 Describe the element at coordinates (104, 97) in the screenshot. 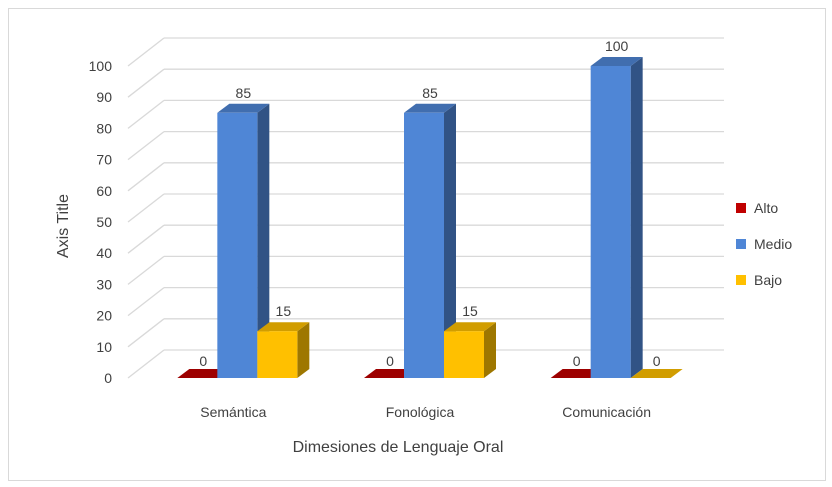

I see `y-tick-label: 90` at that location.